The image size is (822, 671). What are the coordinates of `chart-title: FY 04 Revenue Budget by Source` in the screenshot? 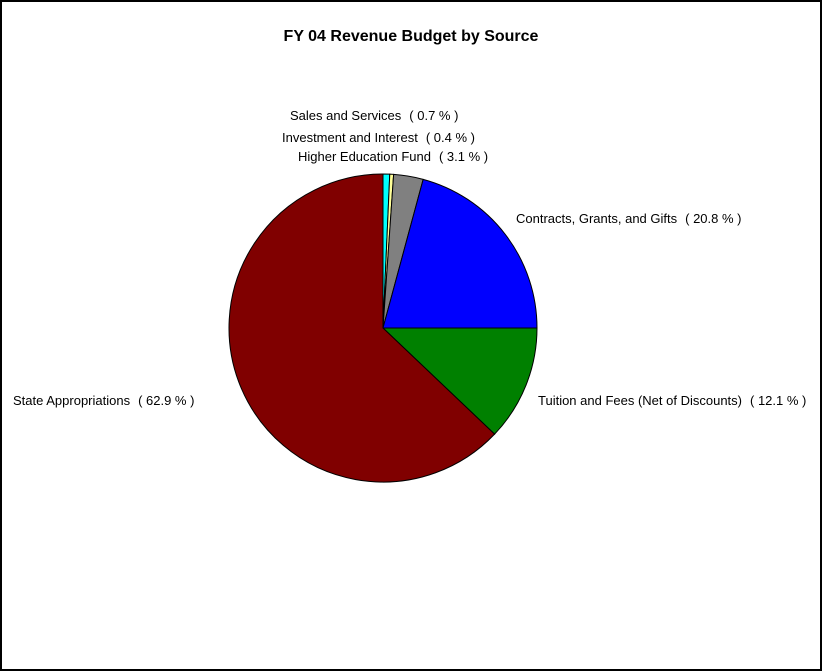 It's located at (411, 36).